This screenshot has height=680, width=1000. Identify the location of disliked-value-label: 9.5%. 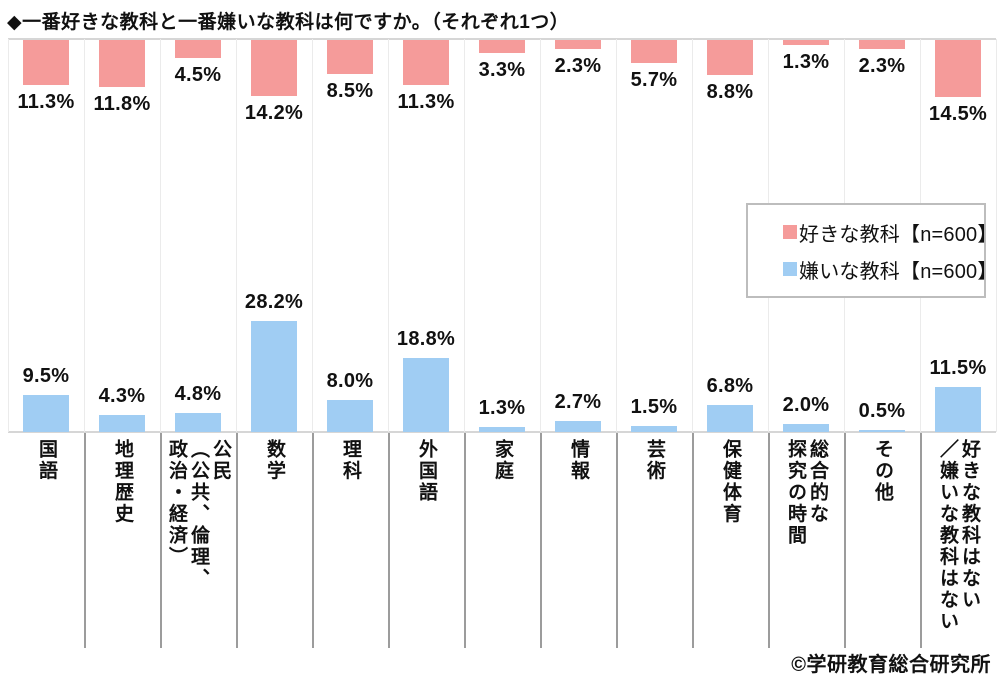
(46, 375).